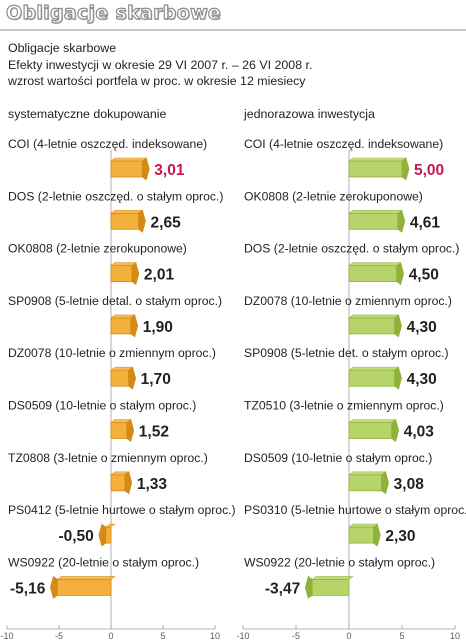 The height and width of the screenshot is (640, 466). I want to click on left-category-label: WS0922 (20-letnie o stałym oproc.), so click(103, 562).